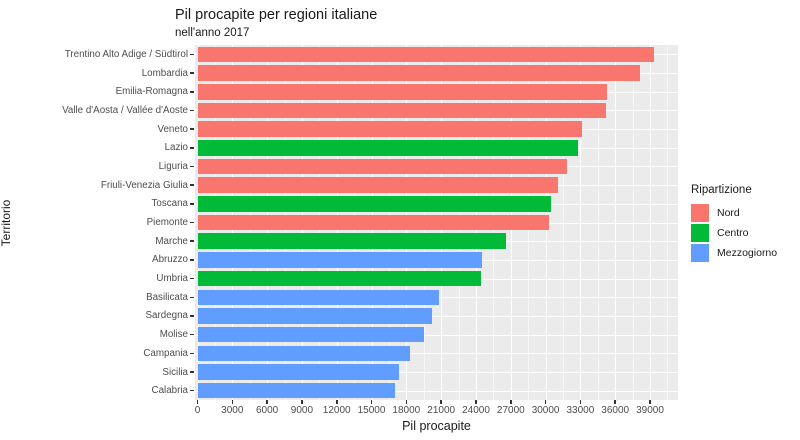 The image size is (800, 440). Describe the element at coordinates (170, 204) in the screenshot. I see `y-tick-label: Toscana` at that location.